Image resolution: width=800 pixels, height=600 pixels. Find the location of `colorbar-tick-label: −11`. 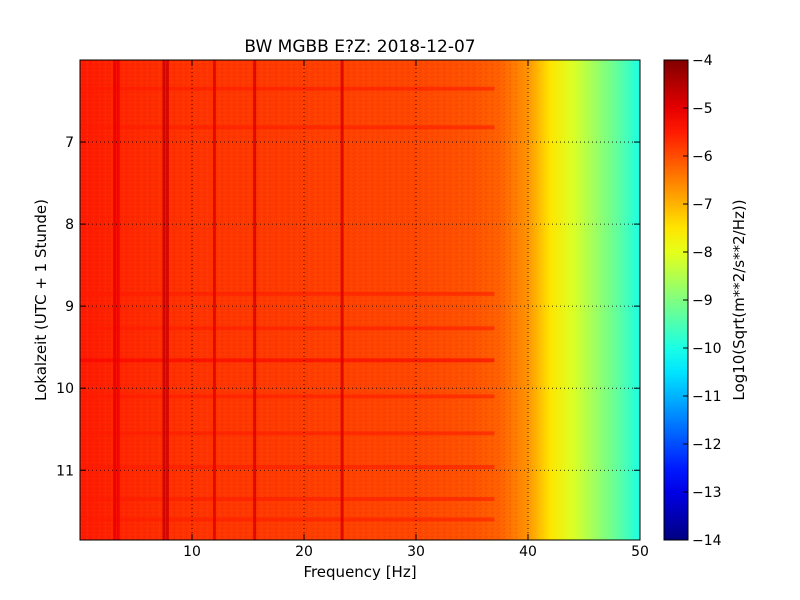

colorbar-tick-label: −11 is located at coordinates (707, 397).